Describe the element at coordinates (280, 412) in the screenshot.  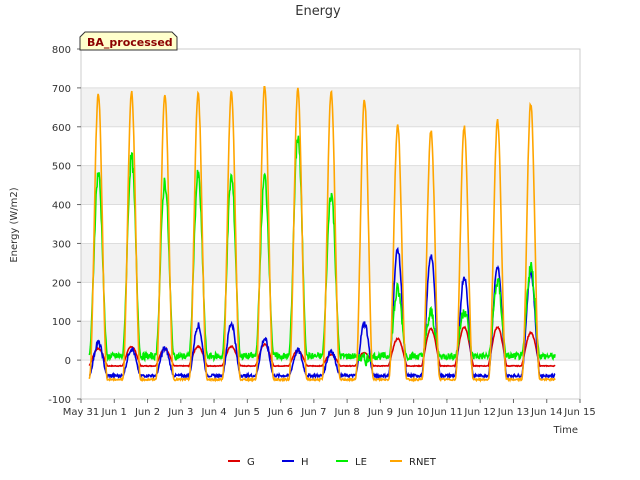
I see `x-tick-label: Jun 6` at that location.